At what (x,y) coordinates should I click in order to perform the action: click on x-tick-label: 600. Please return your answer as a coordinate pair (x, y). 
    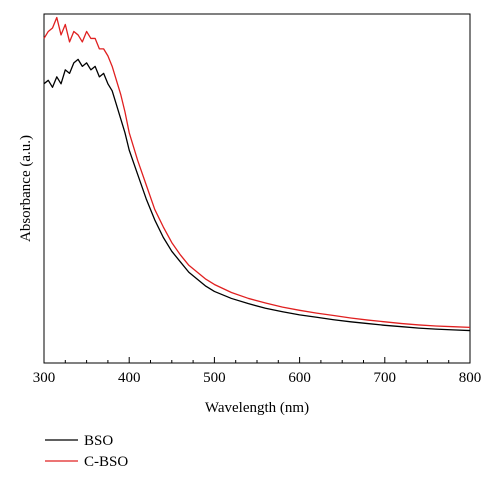
    Looking at the image, I should click on (299, 378).